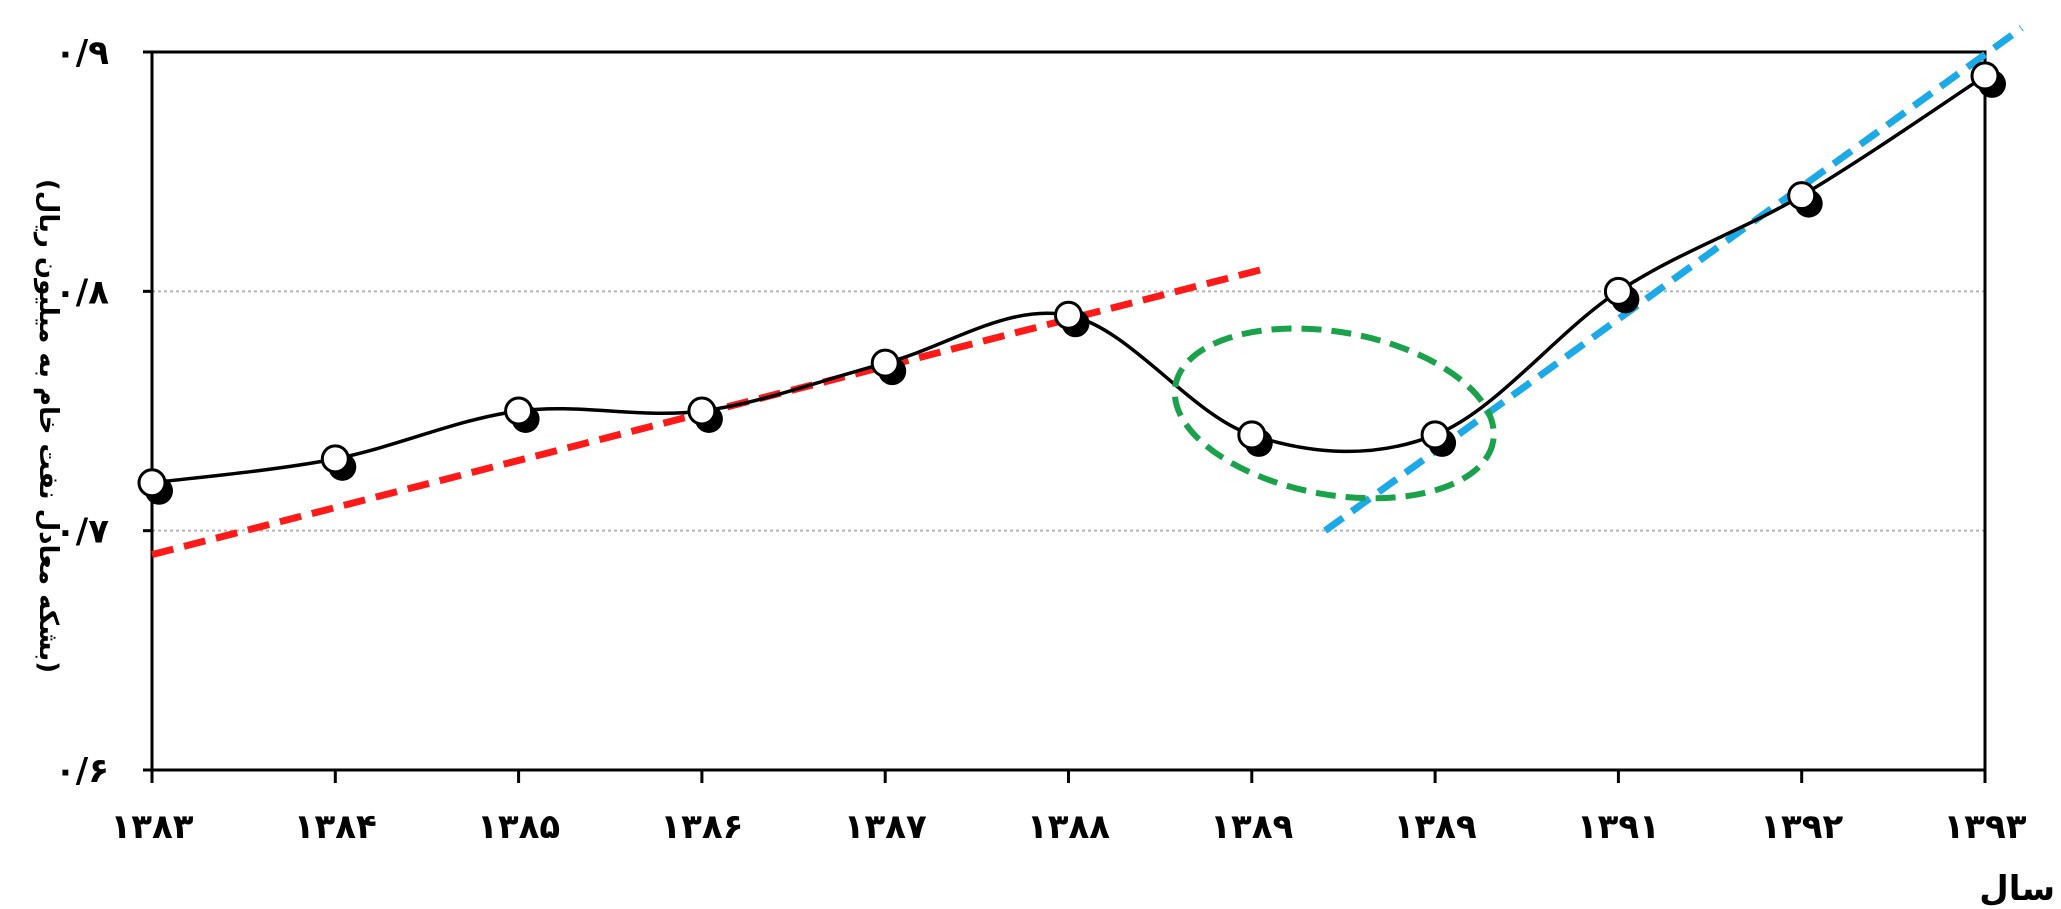  Describe the element at coordinates (1984, 827) in the screenshot. I see `x-tick-label: ۱۳۹۳` at that location.